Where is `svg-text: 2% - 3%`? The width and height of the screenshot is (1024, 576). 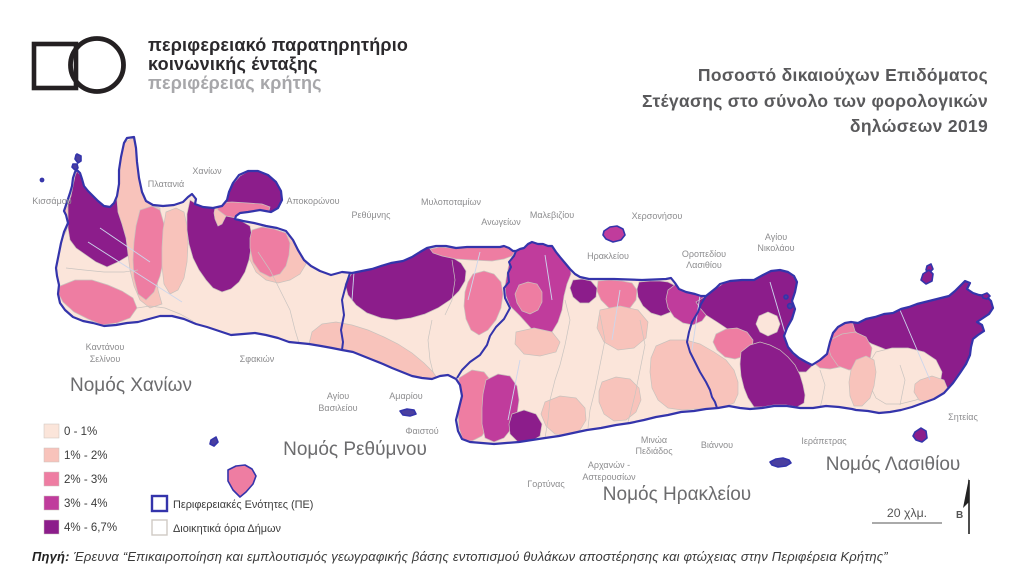 svg-text: 2% - 3% is located at coordinates (85, 480).